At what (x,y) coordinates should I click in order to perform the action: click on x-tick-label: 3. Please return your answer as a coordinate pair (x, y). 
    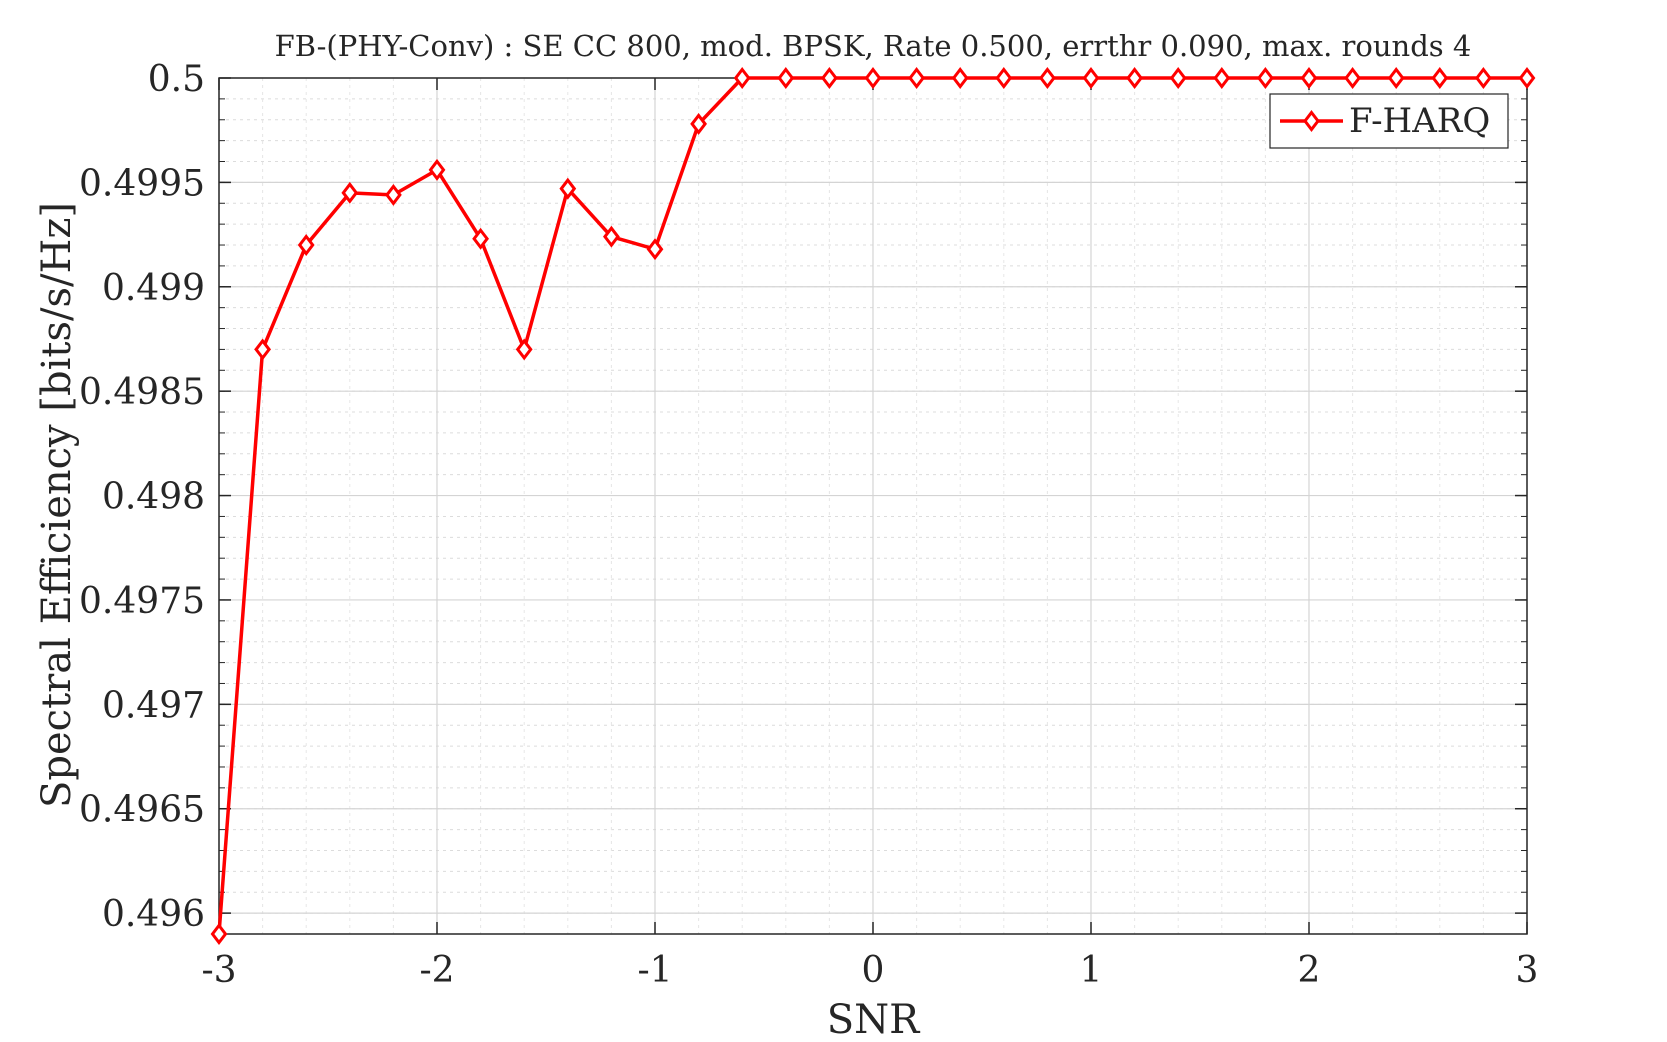
    Looking at the image, I should click on (1527, 970).